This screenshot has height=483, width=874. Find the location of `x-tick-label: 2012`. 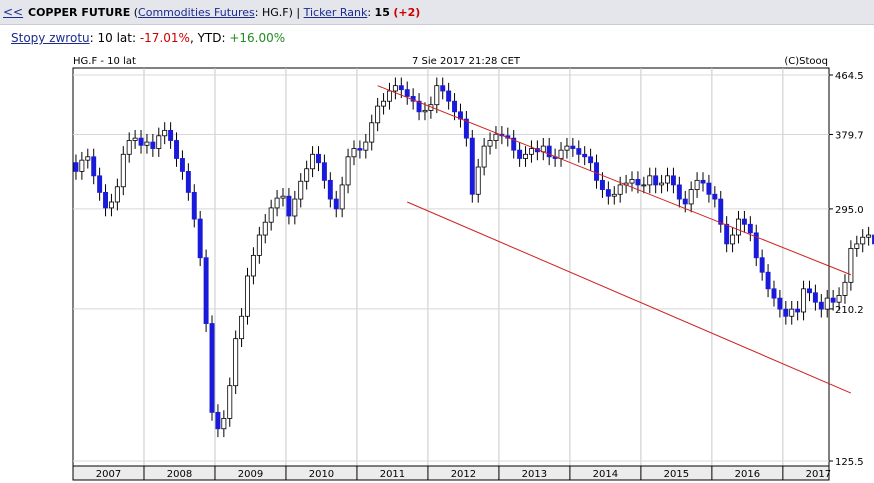

x-tick-label: 2012 is located at coordinates (463, 474).